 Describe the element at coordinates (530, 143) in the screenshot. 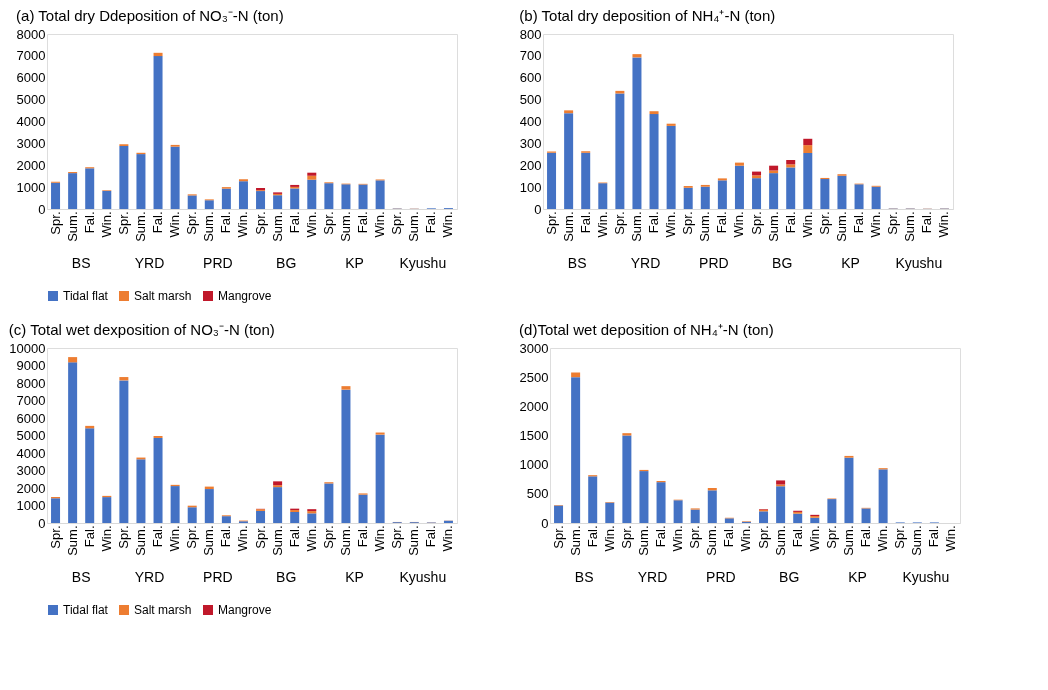

I see `y-tick-label: 300` at that location.